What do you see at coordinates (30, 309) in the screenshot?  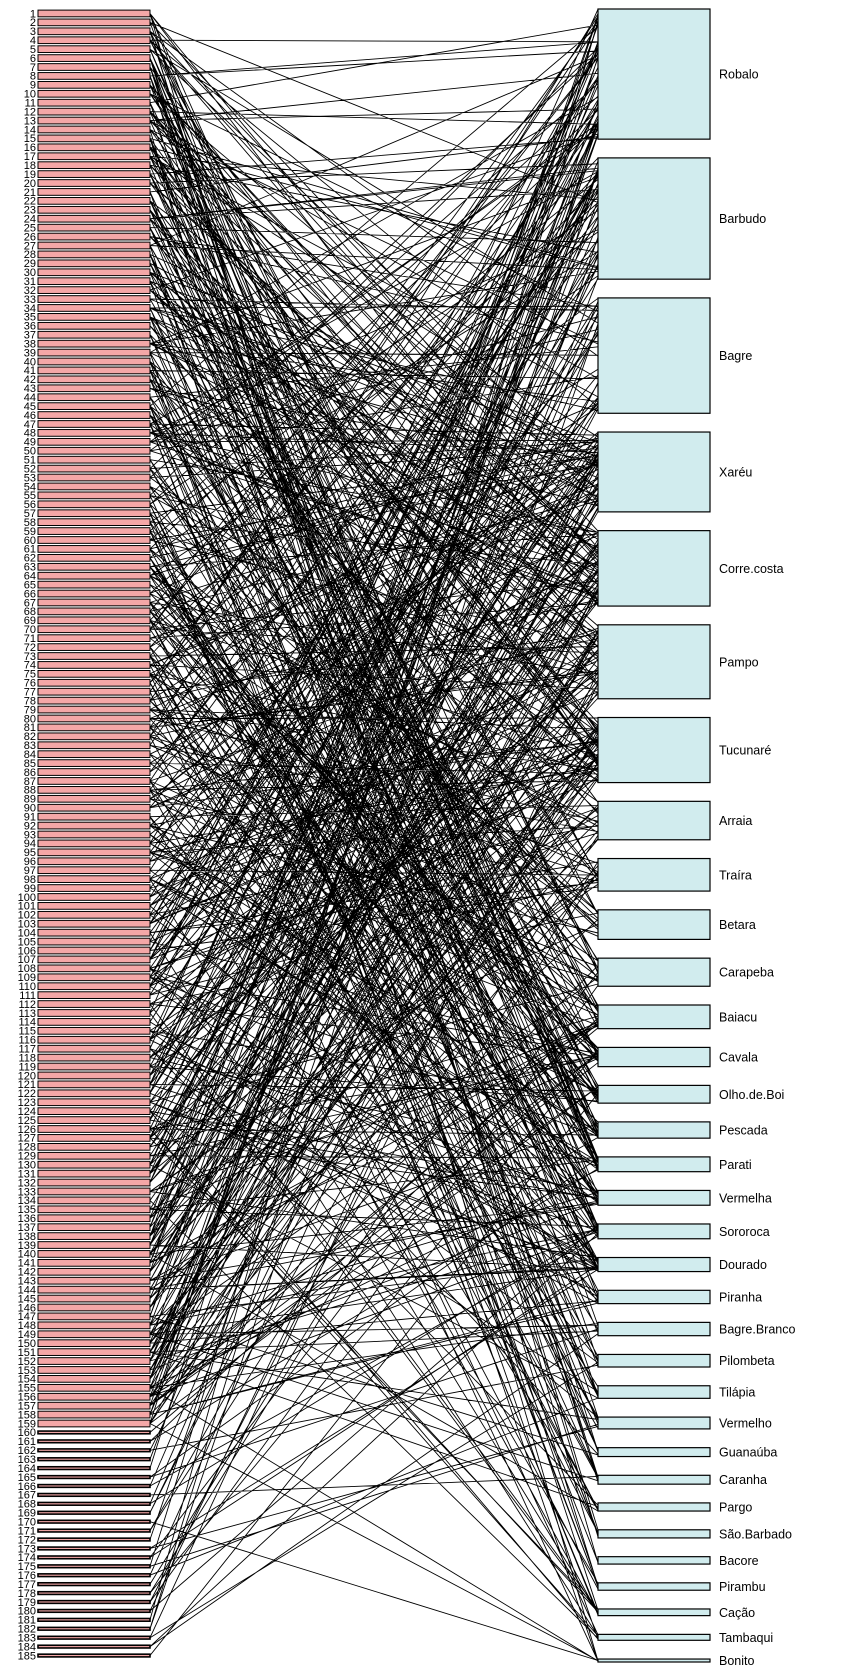 I see `lower-label: 34` at bounding box center [30, 309].